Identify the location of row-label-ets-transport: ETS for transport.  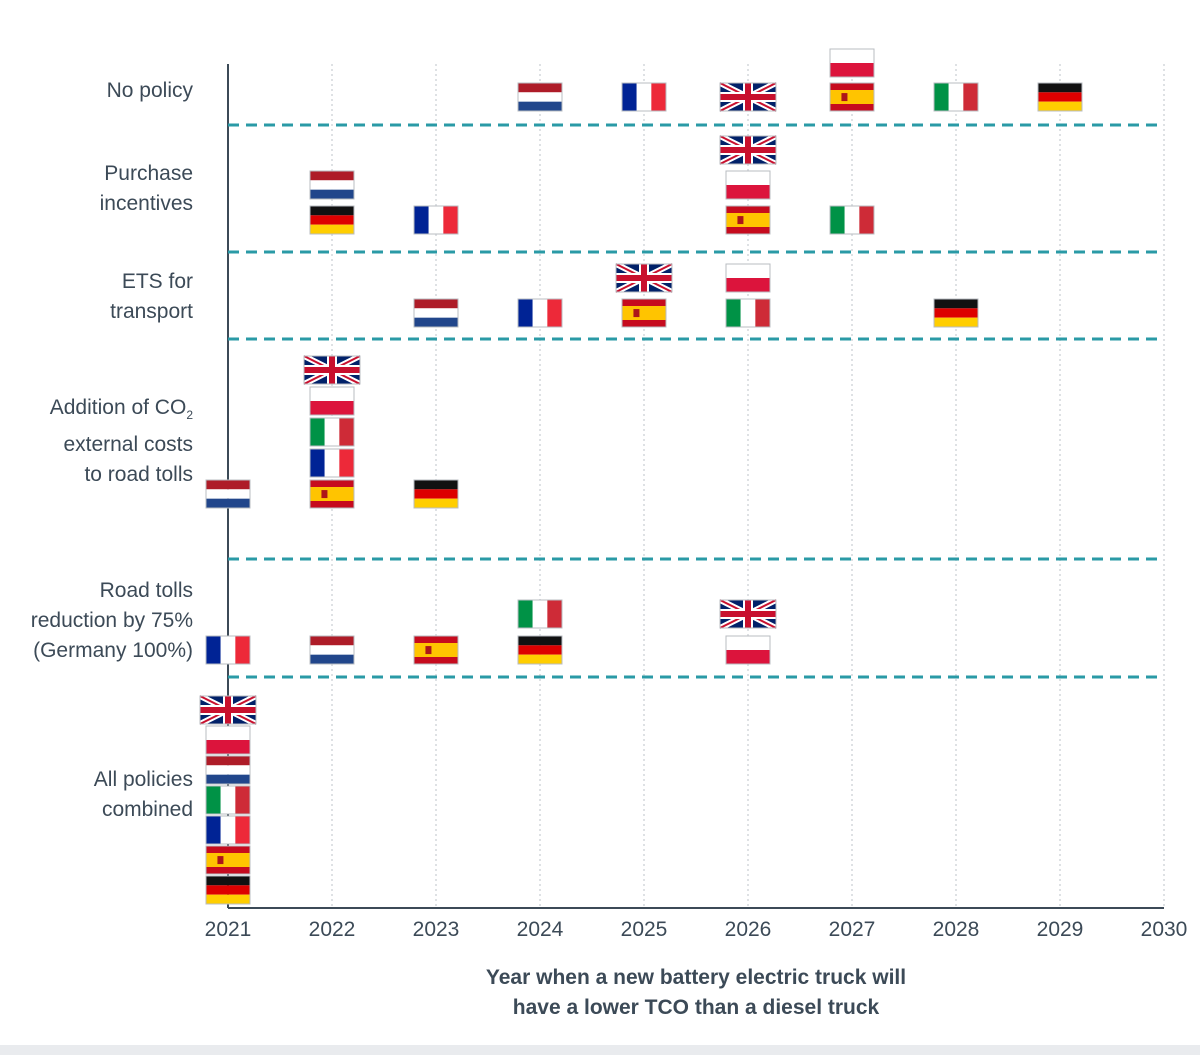
(151, 297).